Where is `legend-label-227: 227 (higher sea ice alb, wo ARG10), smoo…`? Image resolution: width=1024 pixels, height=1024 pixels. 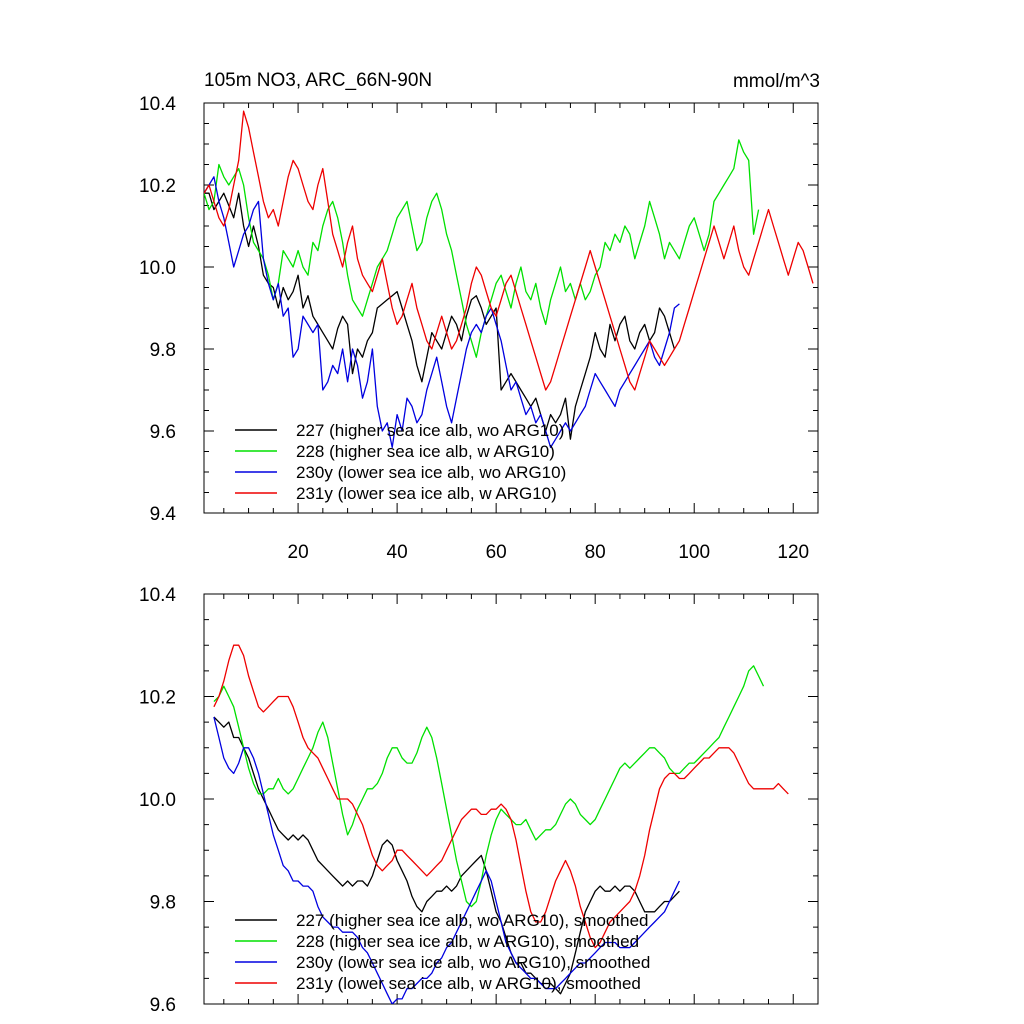
legend-label-227: 227 (higher sea ice alb, wo ARG10), smoo… is located at coordinates (472, 920).